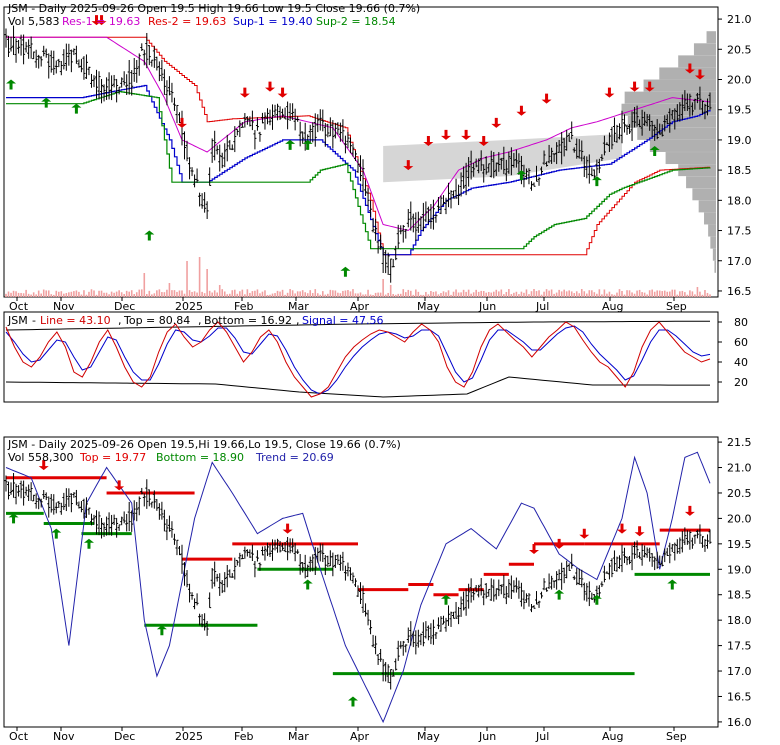  I want to click on price-header-res1: Res-1 = 19.63, so click(101, 21).